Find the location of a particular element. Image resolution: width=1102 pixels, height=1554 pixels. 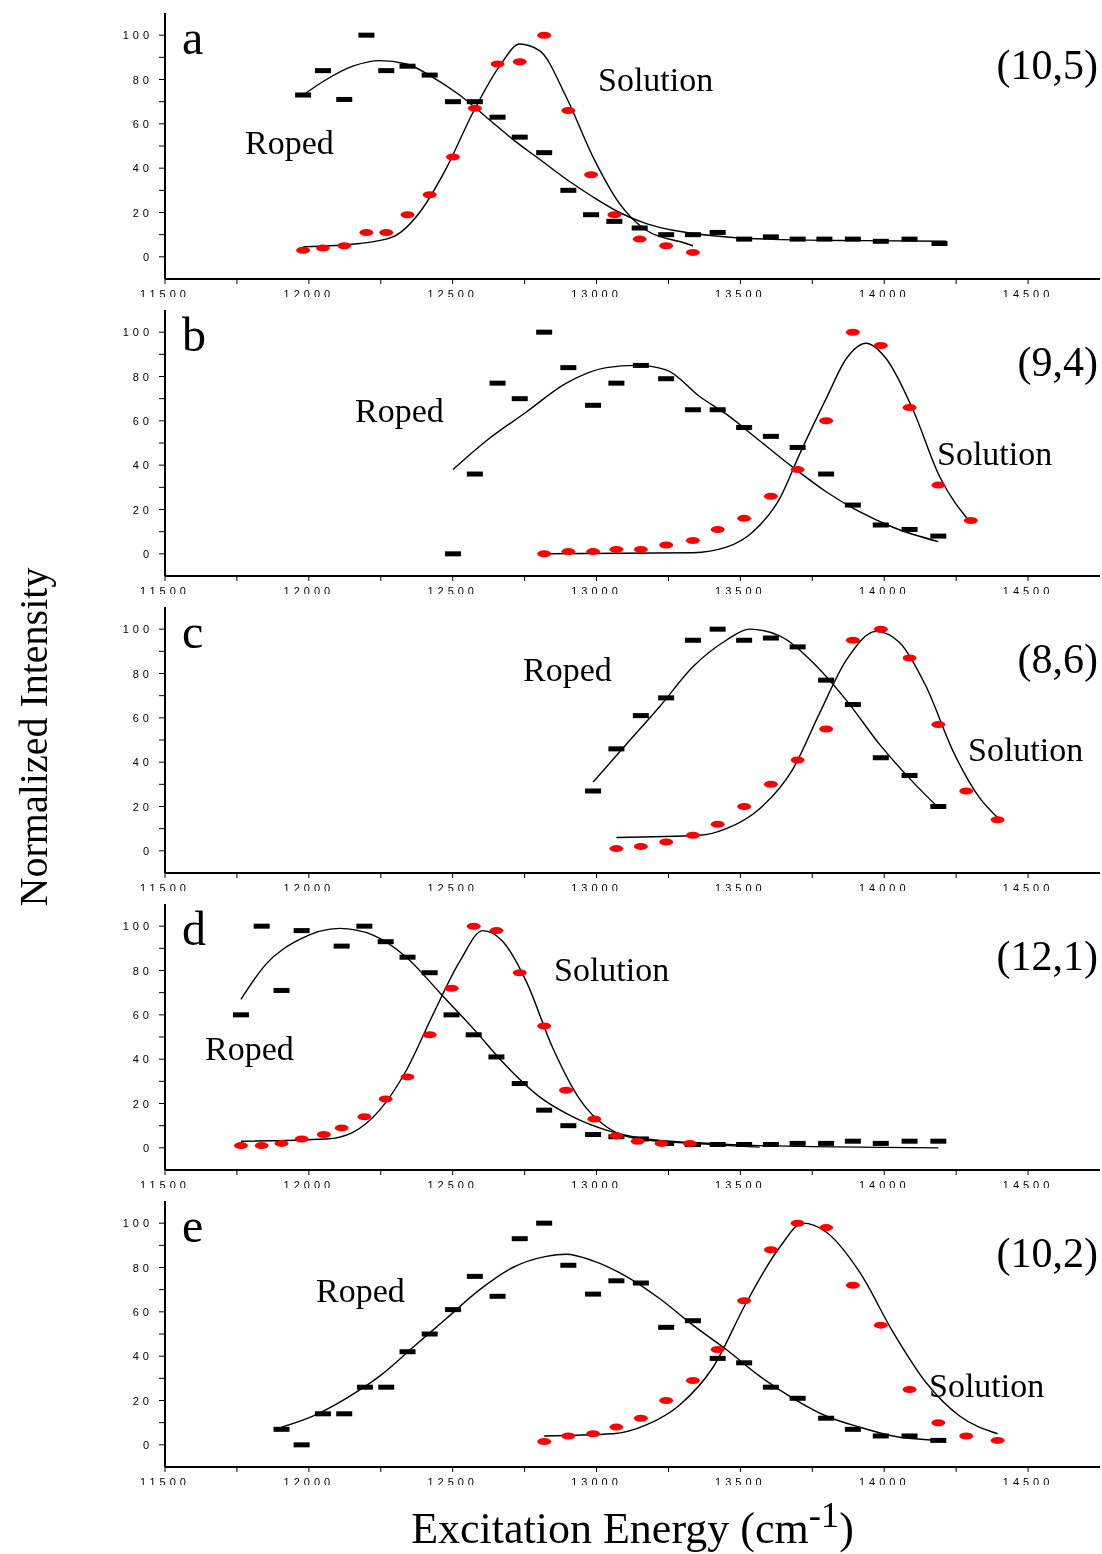

chart-title: e is located at coordinates (193, 1226).